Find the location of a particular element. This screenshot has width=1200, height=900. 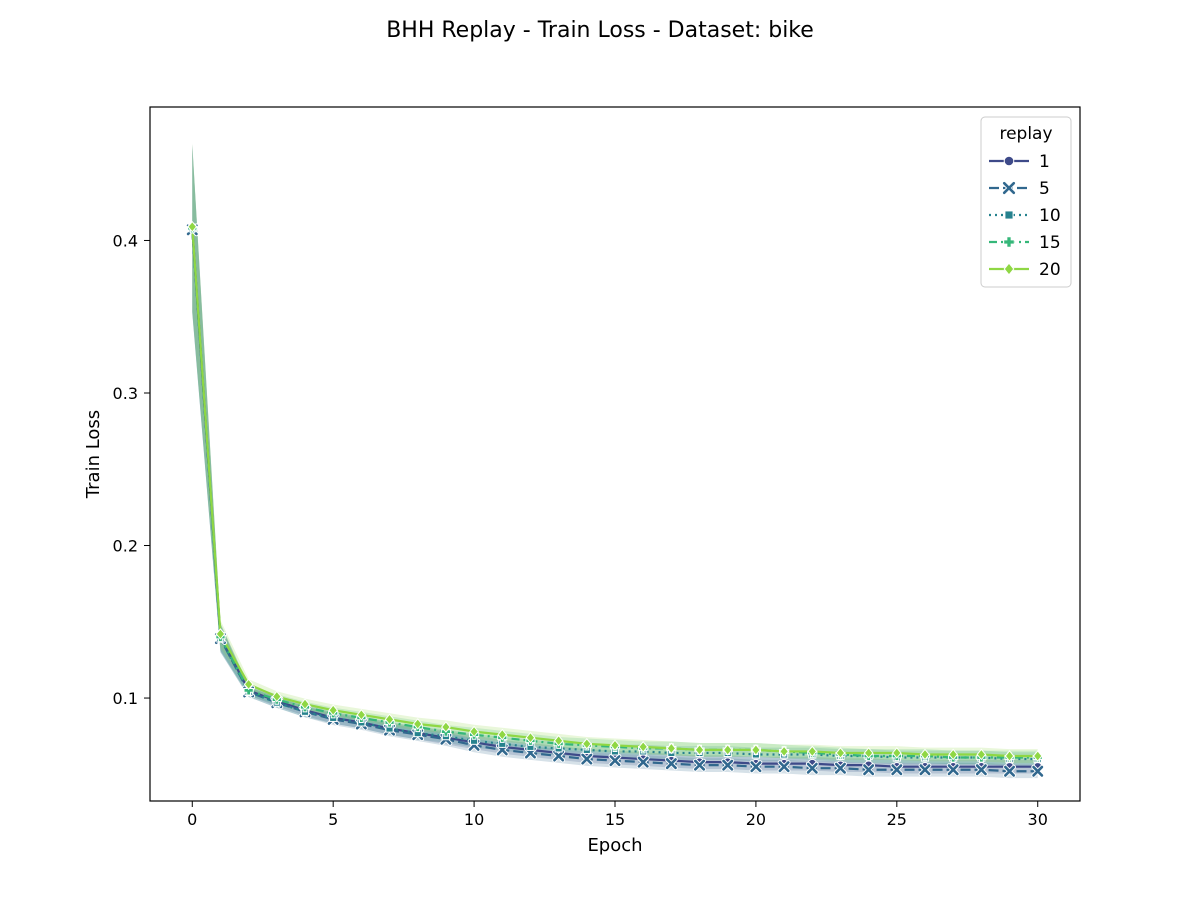

legend-label: 1 is located at coordinates (1044, 162).